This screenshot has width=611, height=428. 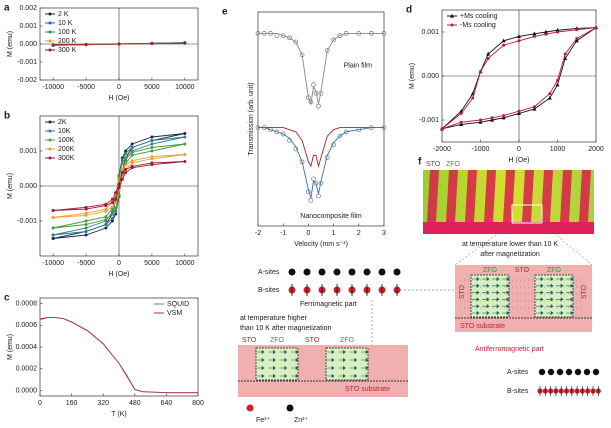 What do you see at coordinates (10, 44) in the screenshot?
I see `y-axis-label: M (emu)` at bounding box center [10, 44].